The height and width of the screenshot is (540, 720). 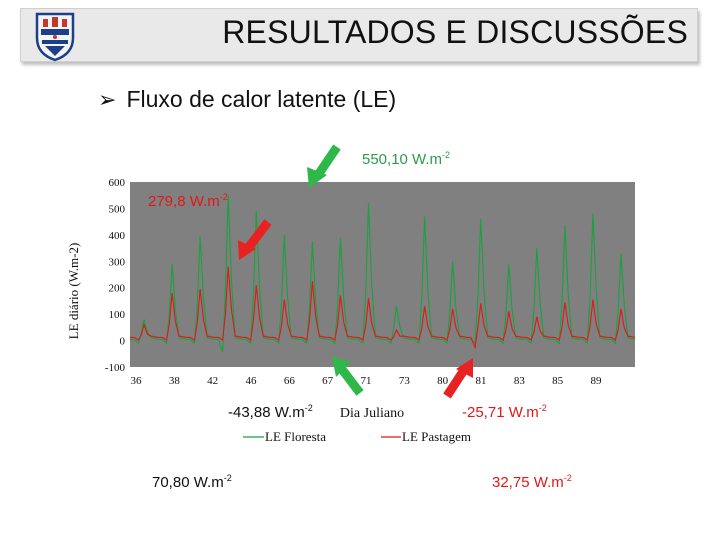 I want to click on annotation-value: 550,10 W.m, so click(x=402, y=159).